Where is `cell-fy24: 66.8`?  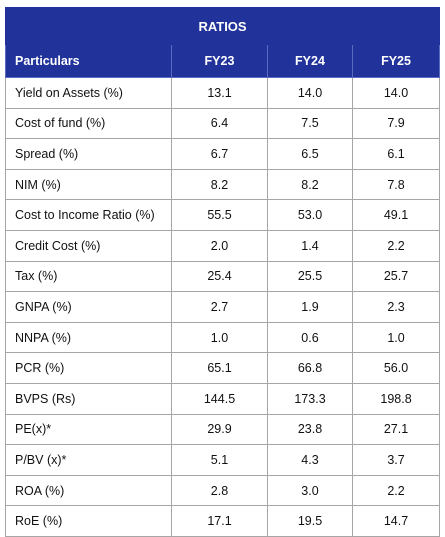
cell-fy24: 66.8 is located at coordinates (310, 368).